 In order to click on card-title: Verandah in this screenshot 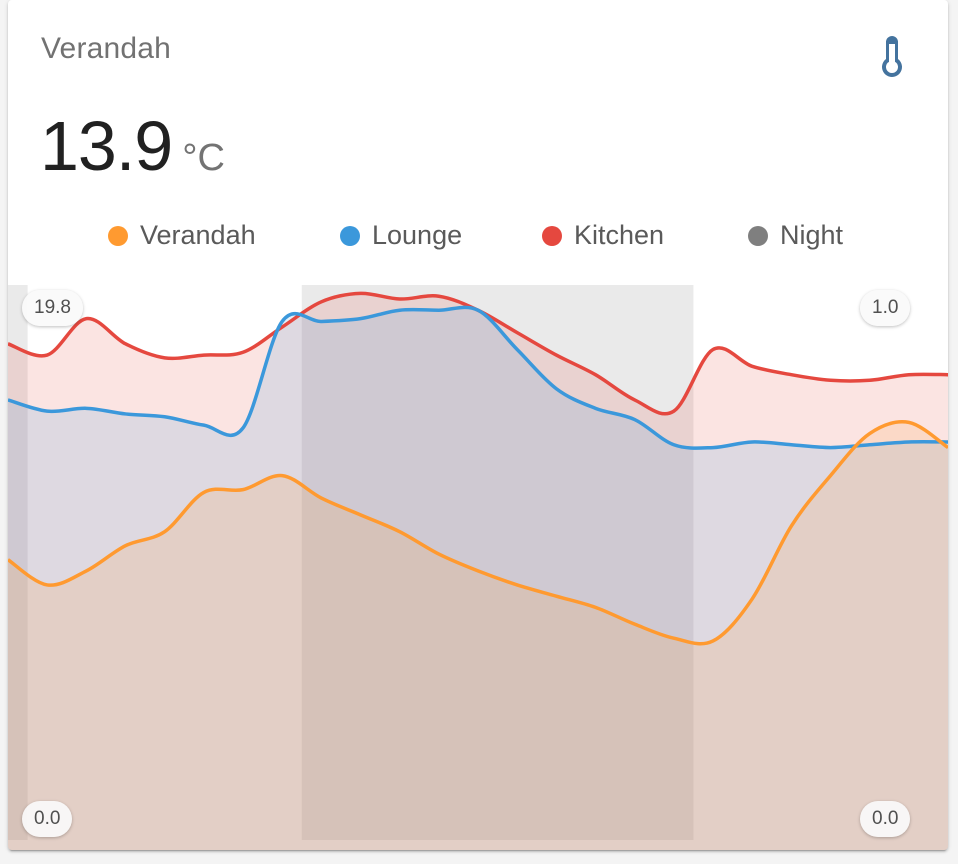, I will do `click(106, 48)`.